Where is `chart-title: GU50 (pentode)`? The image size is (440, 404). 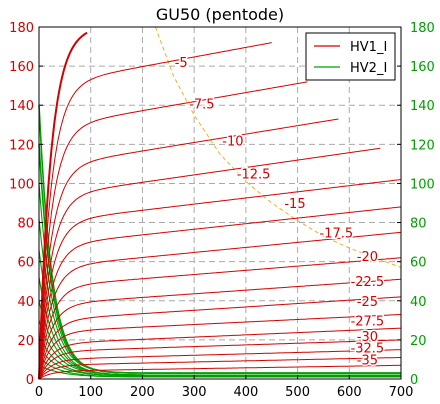
chart-title: GU50 (pentode) is located at coordinates (220, 14).